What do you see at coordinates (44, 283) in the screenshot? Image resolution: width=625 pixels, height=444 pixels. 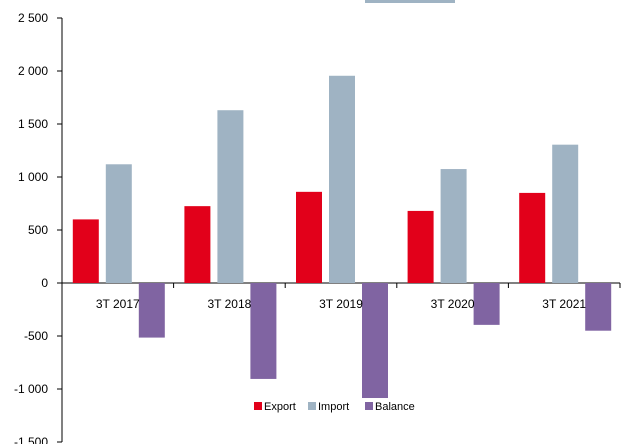 I see `y-tick-label: 0` at bounding box center [44, 283].